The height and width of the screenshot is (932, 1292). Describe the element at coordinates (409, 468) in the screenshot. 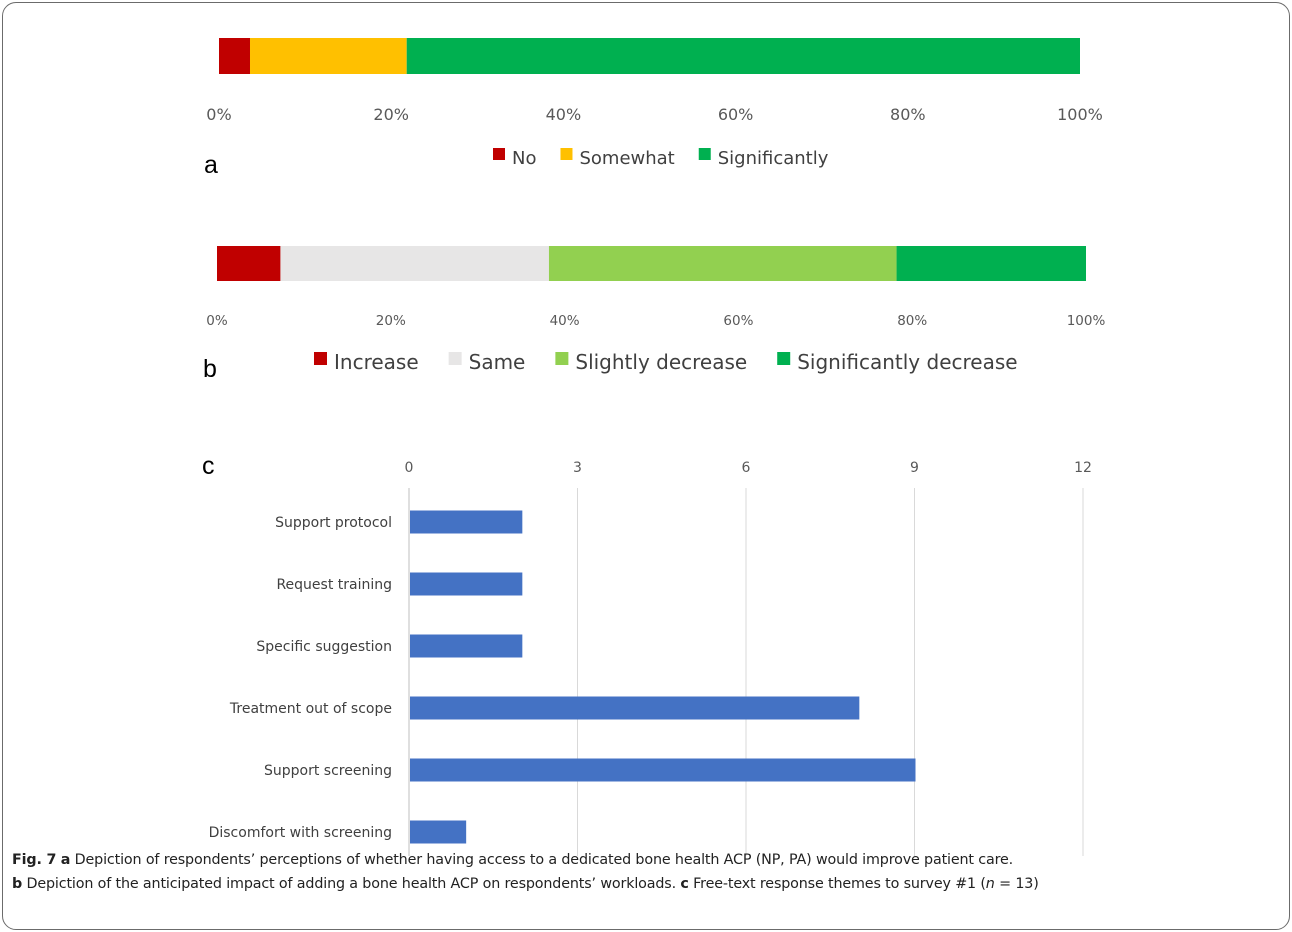

I see `x-tick-label-c-0: 0` at that location.